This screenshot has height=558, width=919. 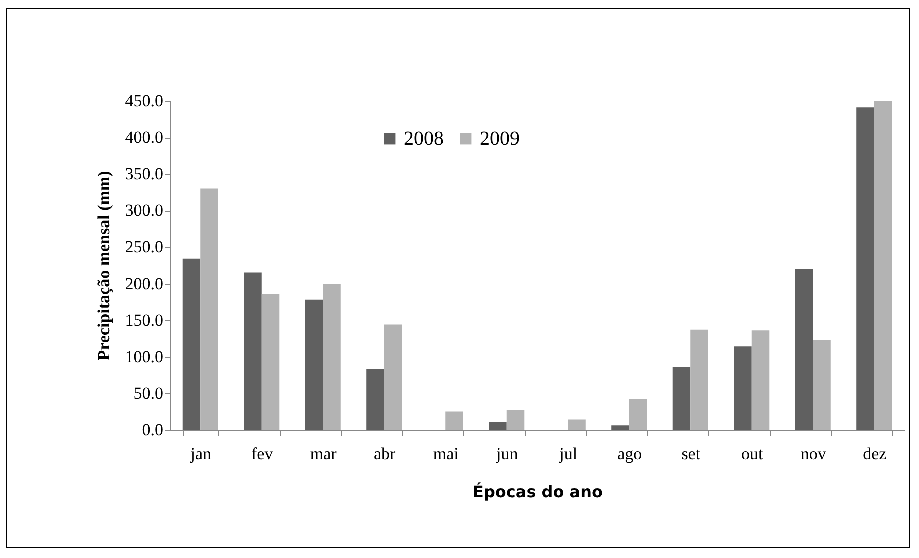 I want to click on x-tick-label: set, so click(x=691, y=454).